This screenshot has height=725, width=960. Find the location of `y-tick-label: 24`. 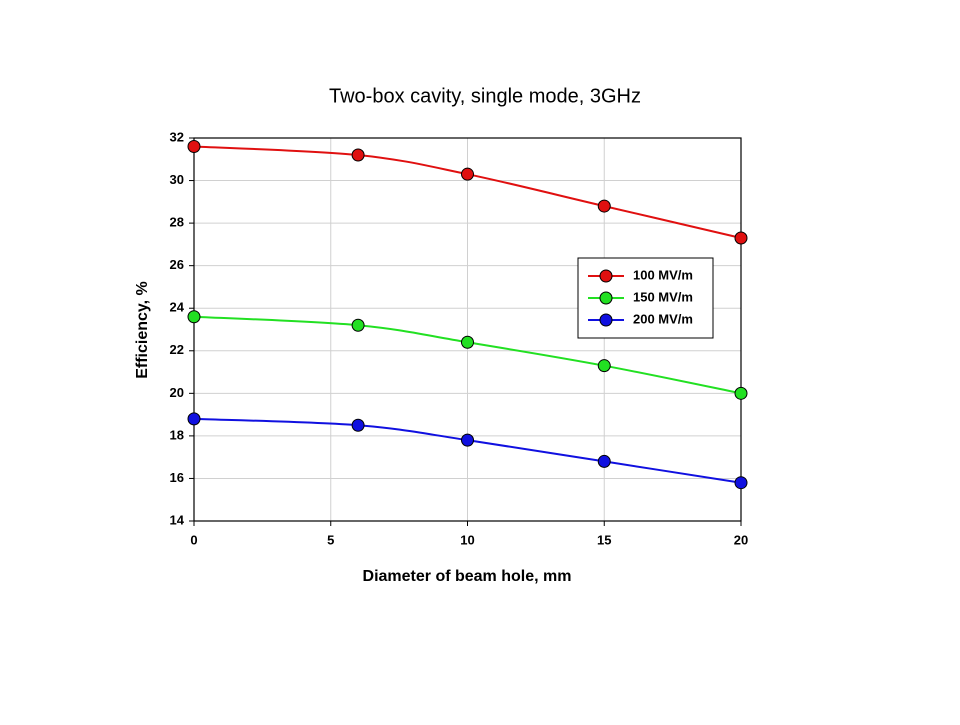

y-tick-label: 24 is located at coordinates (177, 307).